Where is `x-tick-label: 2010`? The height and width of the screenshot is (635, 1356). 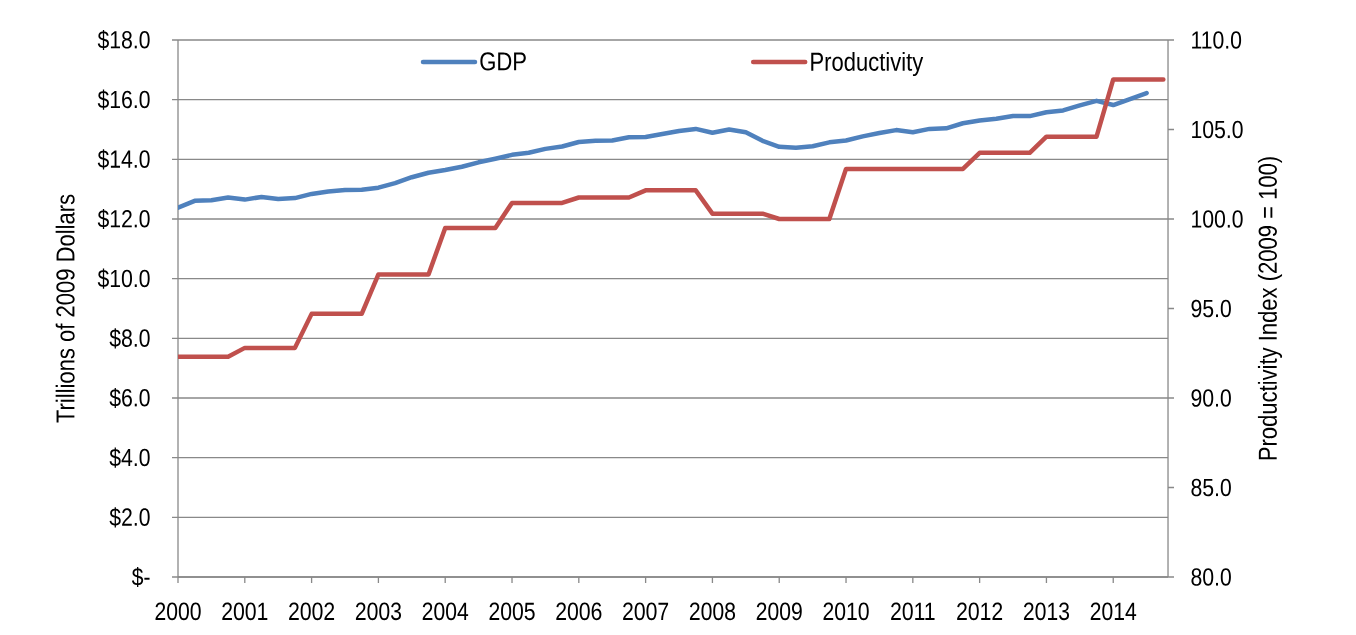 x-tick-label: 2010 is located at coordinates (846, 611).